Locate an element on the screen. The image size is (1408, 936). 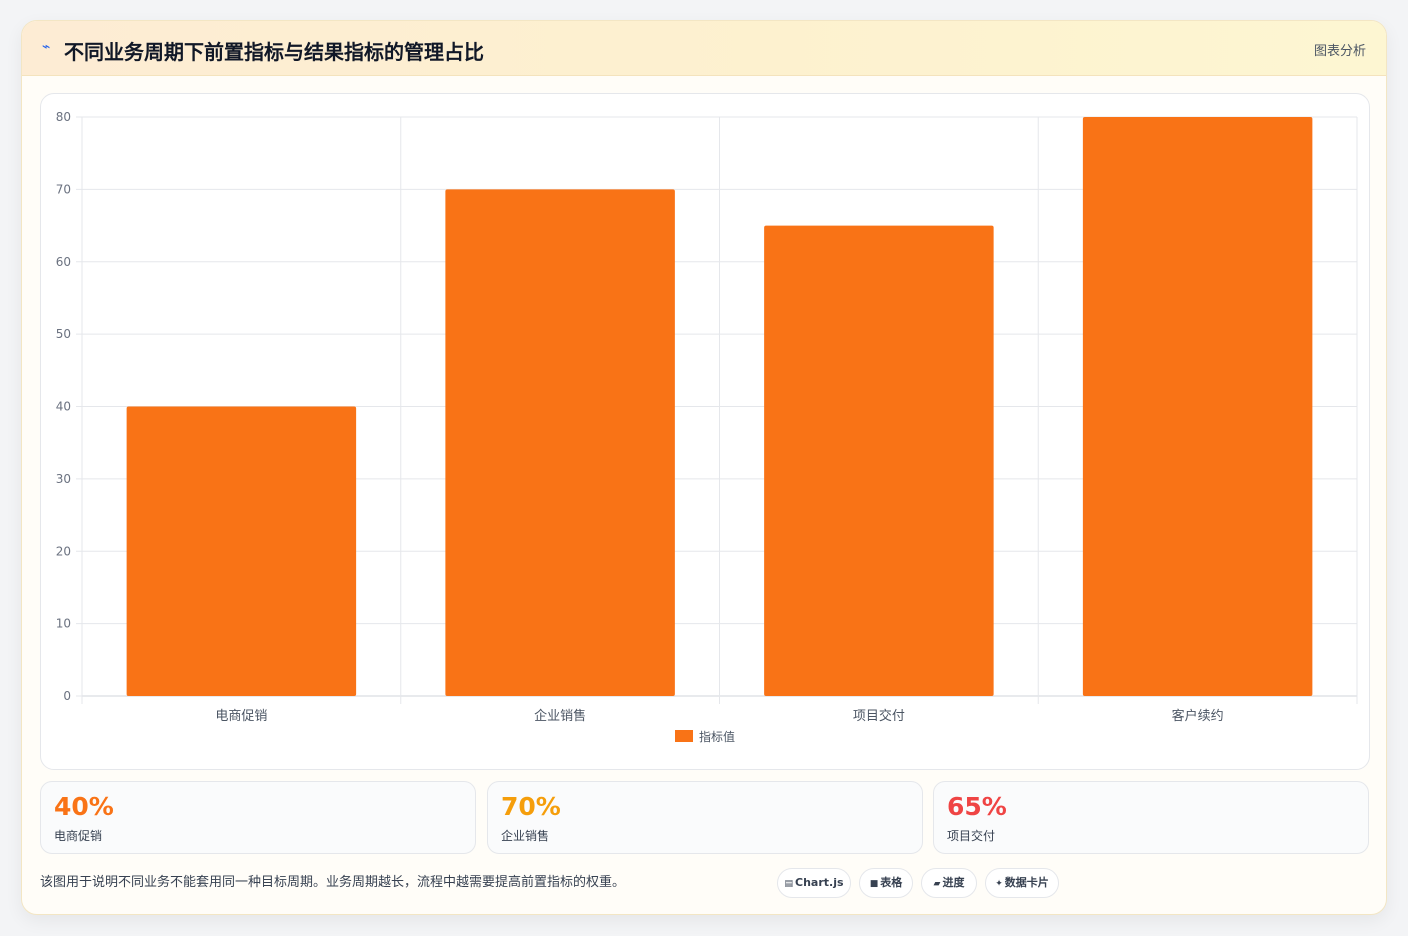
stat-label: 项目交付 is located at coordinates (971, 836).